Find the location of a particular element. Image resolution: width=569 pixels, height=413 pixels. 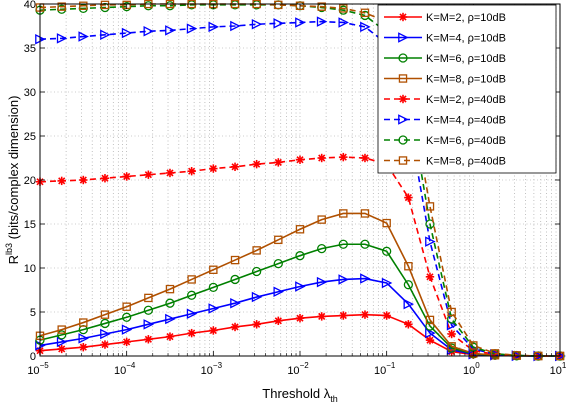

y-tick-label: 25 is located at coordinates (30, 137).